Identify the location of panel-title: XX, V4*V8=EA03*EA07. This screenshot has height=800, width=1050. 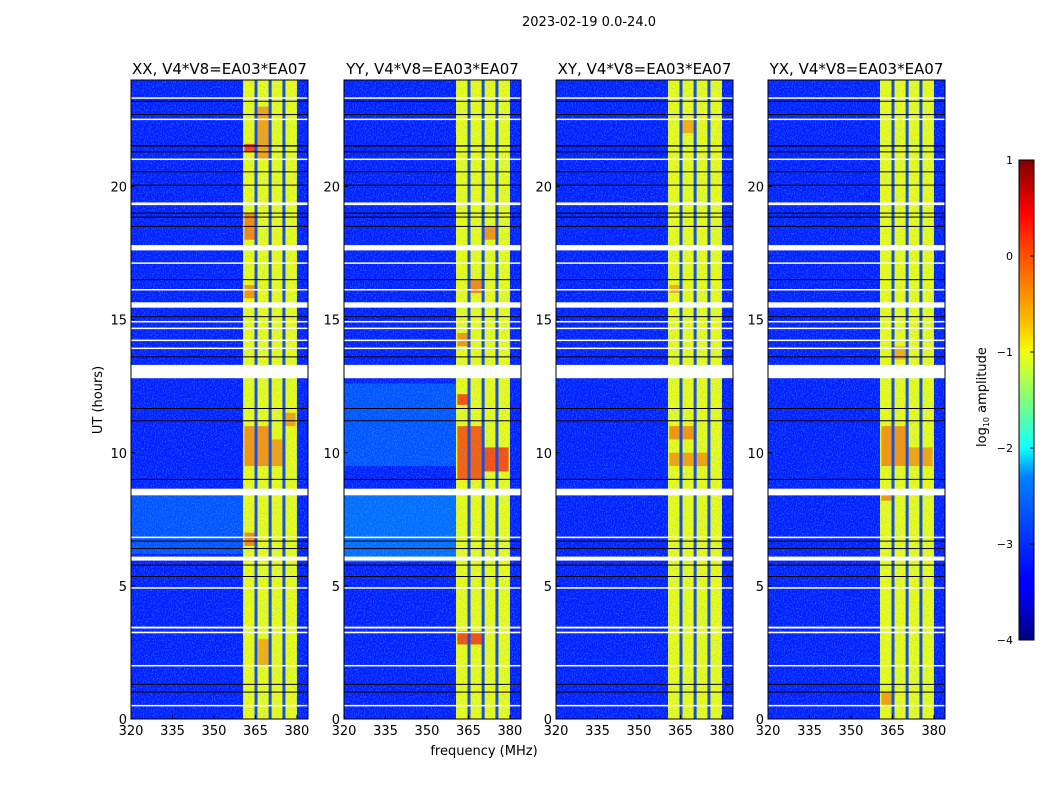
(219, 69).